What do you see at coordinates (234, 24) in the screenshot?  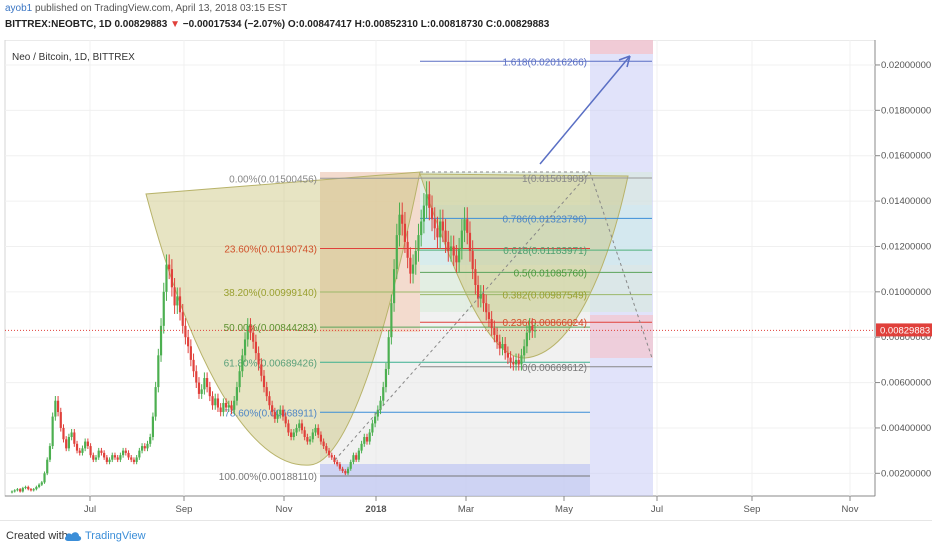 I see `change-value: −0.00017534 (−2.07%)` at bounding box center [234, 24].